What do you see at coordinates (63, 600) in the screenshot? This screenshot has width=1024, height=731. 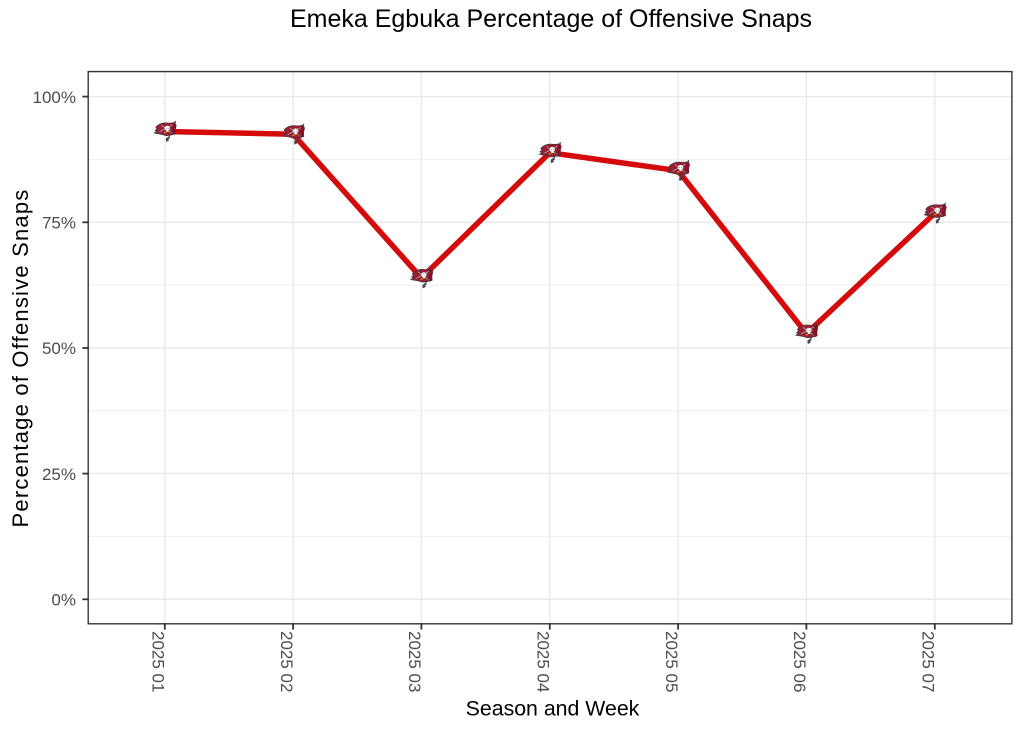 I see `svg-text: 0%` at bounding box center [63, 600].